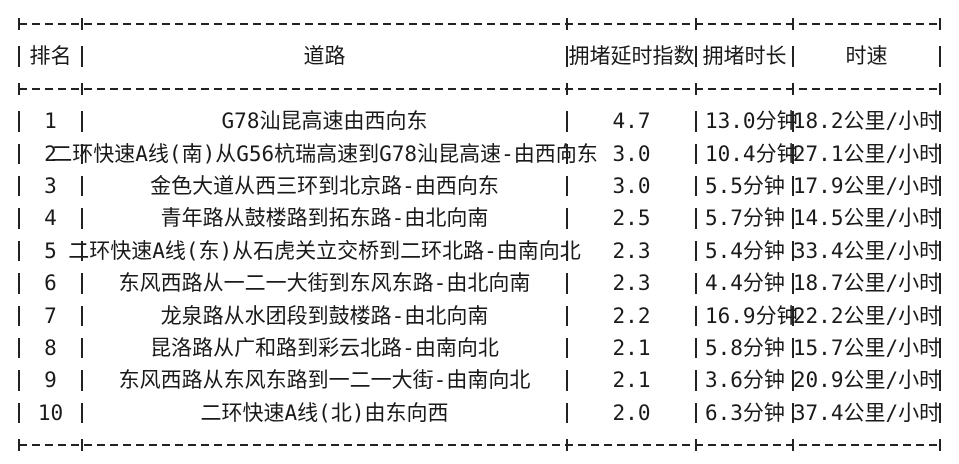 This screenshot has height=464, width=959. What do you see at coordinates (744, 186) in the screenshot?
I see `duration-cell: 5.5分钟` at bounding box center [744, 186].